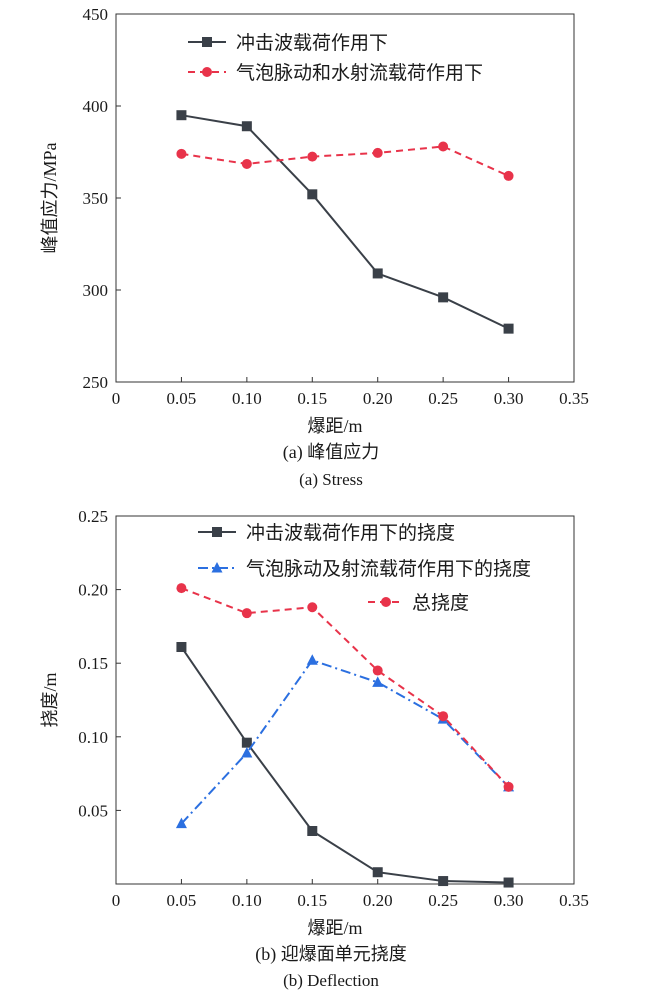 This screenshot has width=670, height=1000. What do you see at coordinates (331, 980) in the screenshot?
I see `caption-en: (b) Deflection` at bounding box center [331, 980].